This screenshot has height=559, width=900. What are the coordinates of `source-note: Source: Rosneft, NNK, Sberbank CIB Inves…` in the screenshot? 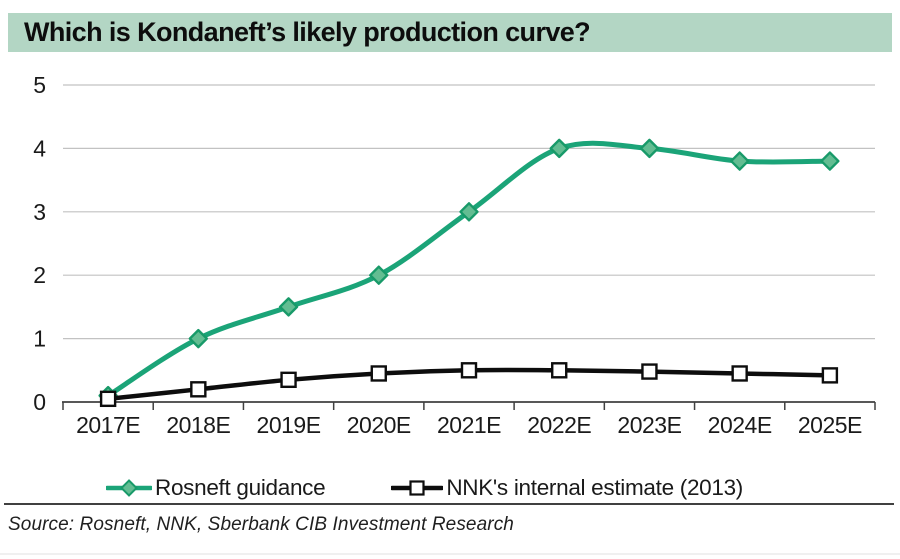 It's located at (261, 524).